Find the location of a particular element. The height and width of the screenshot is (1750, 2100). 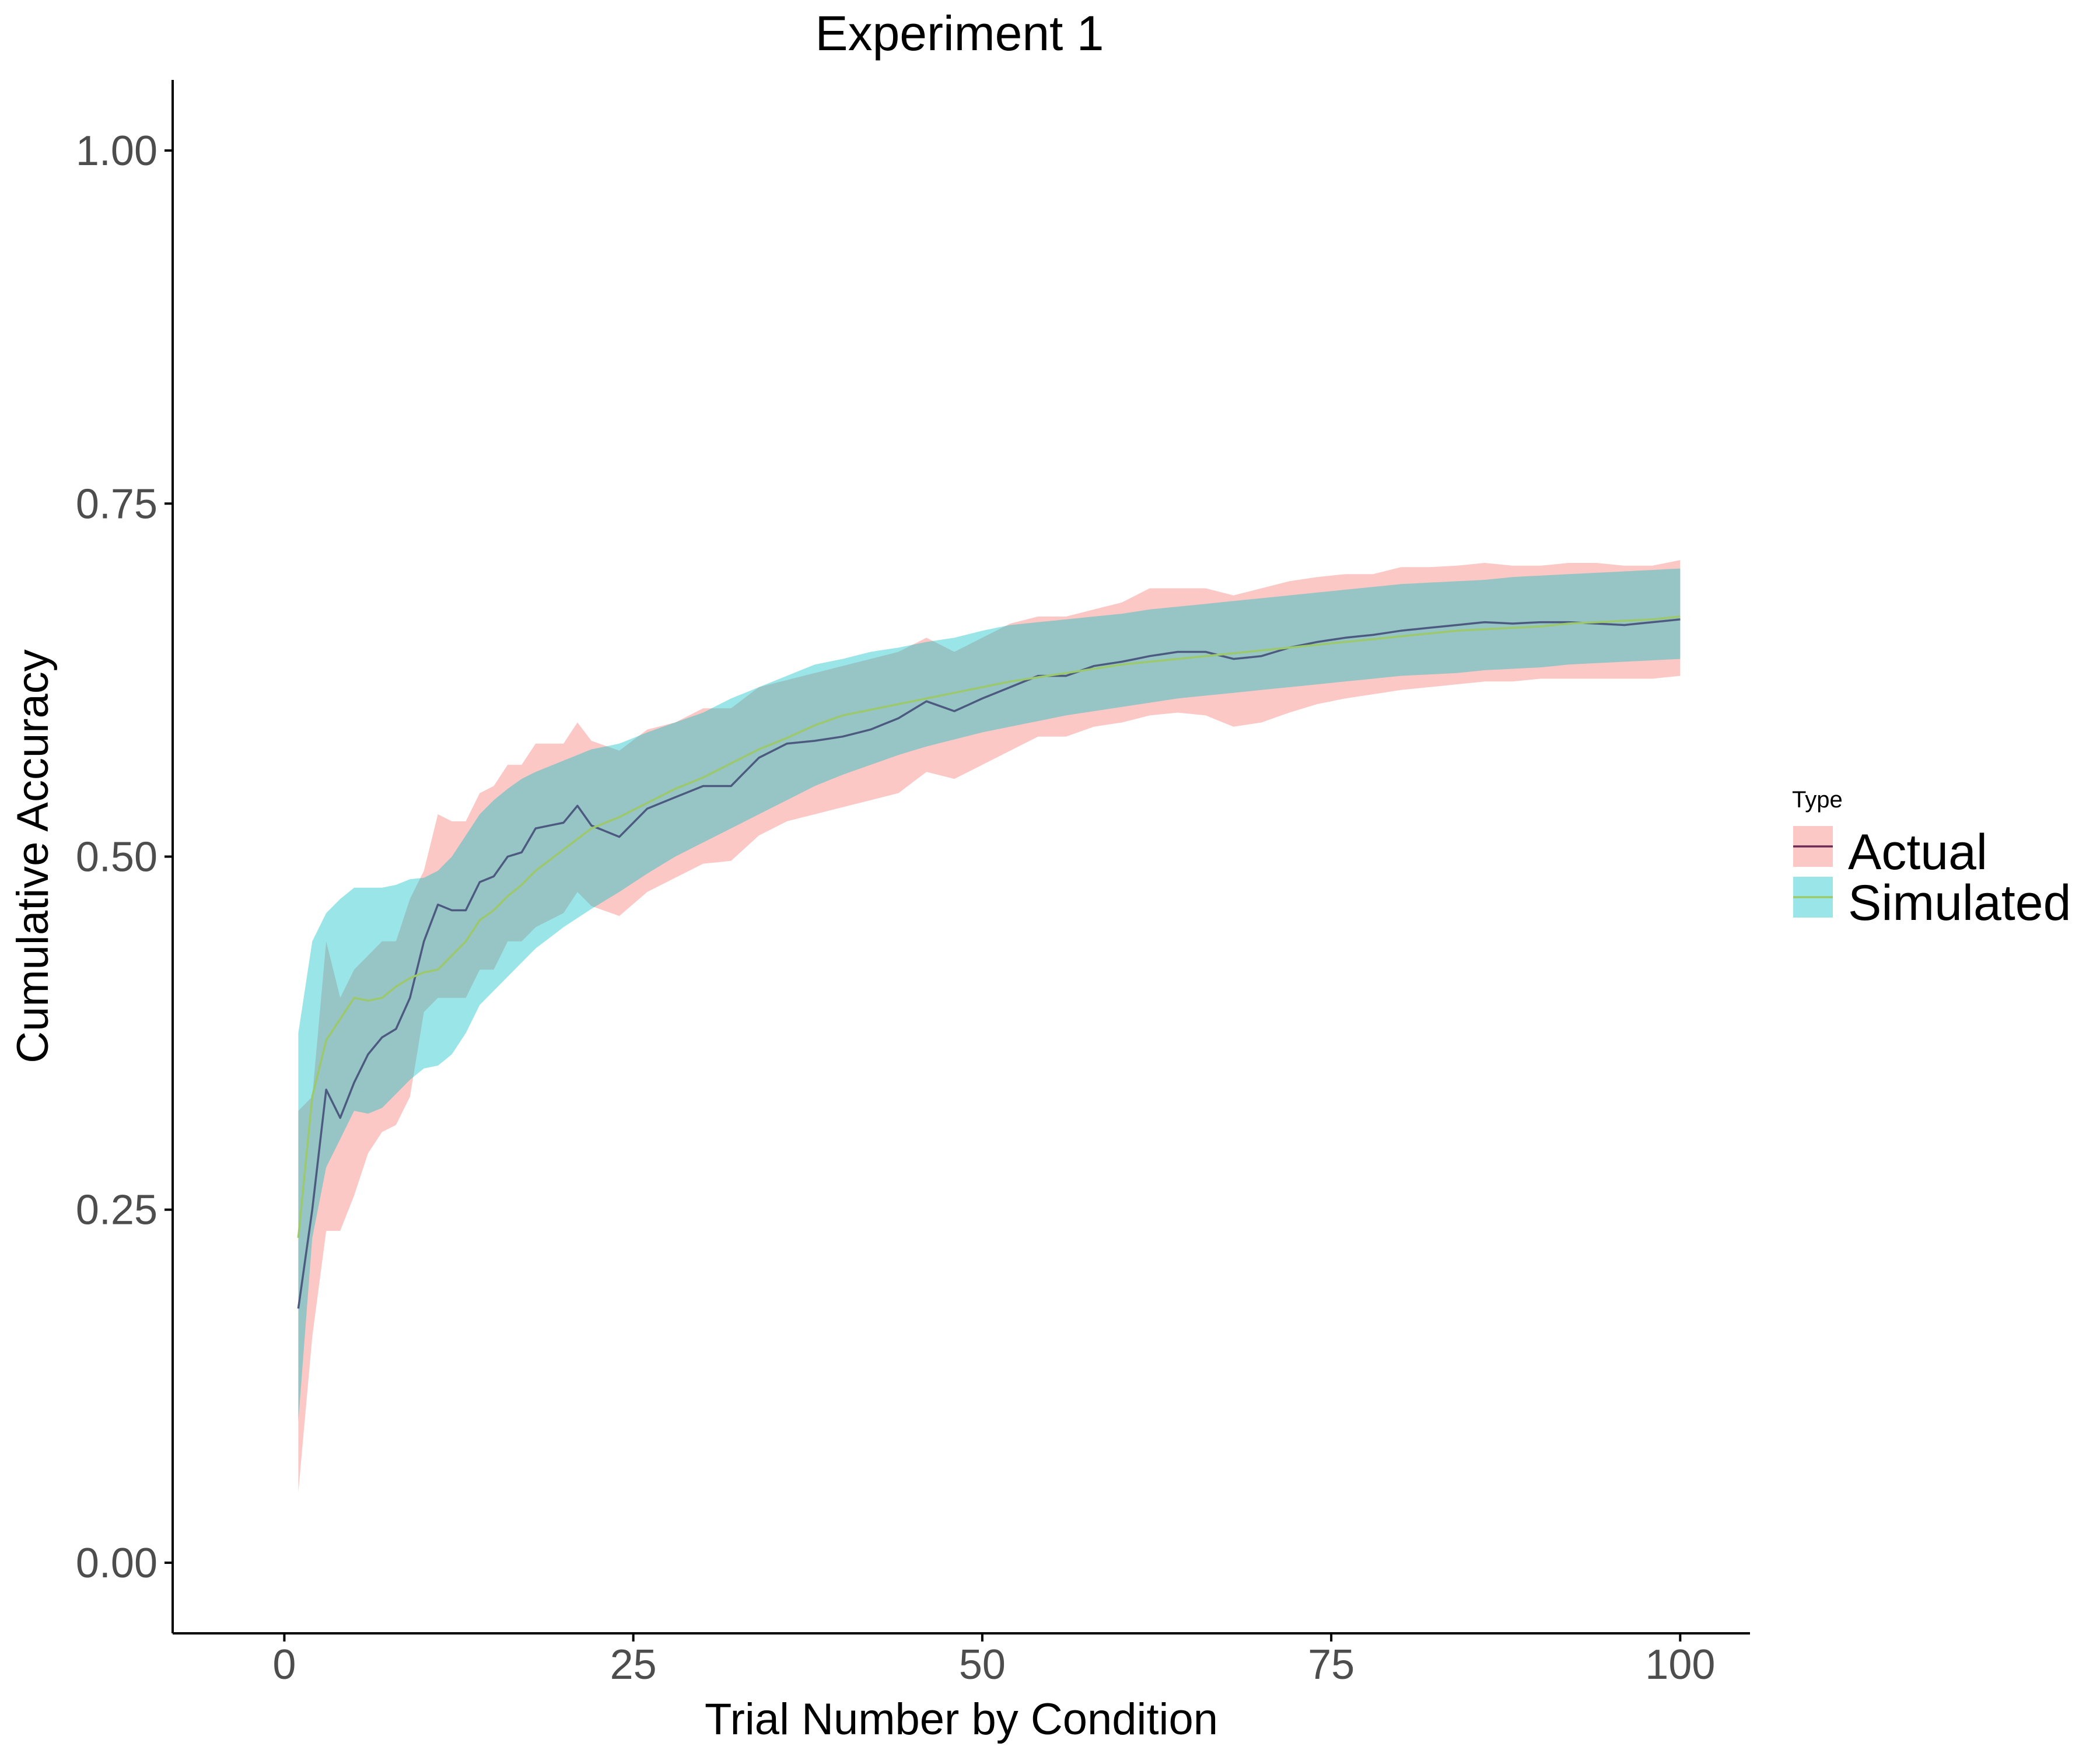

legend-item-actual: Actual is located at coordinates (1890, 852).